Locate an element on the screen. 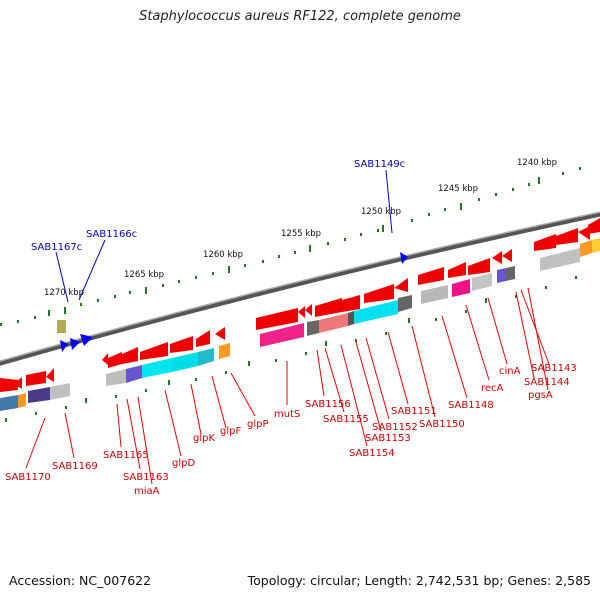 Image resolution: width=600 pixels, height=600 pixels. cog-bar-teal is located at coordinates (206, 357).